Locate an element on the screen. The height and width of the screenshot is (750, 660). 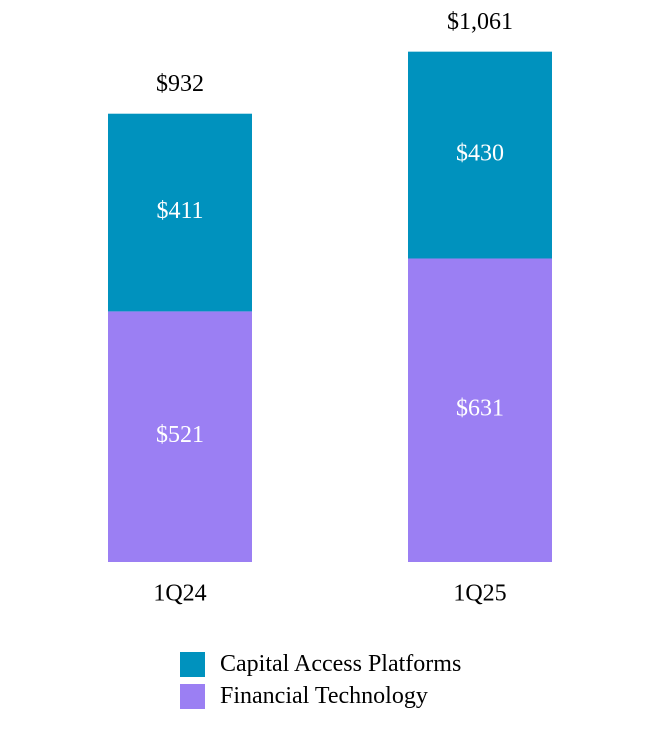
legend-swatch-financial-technology is located at coordinates (192, 696).